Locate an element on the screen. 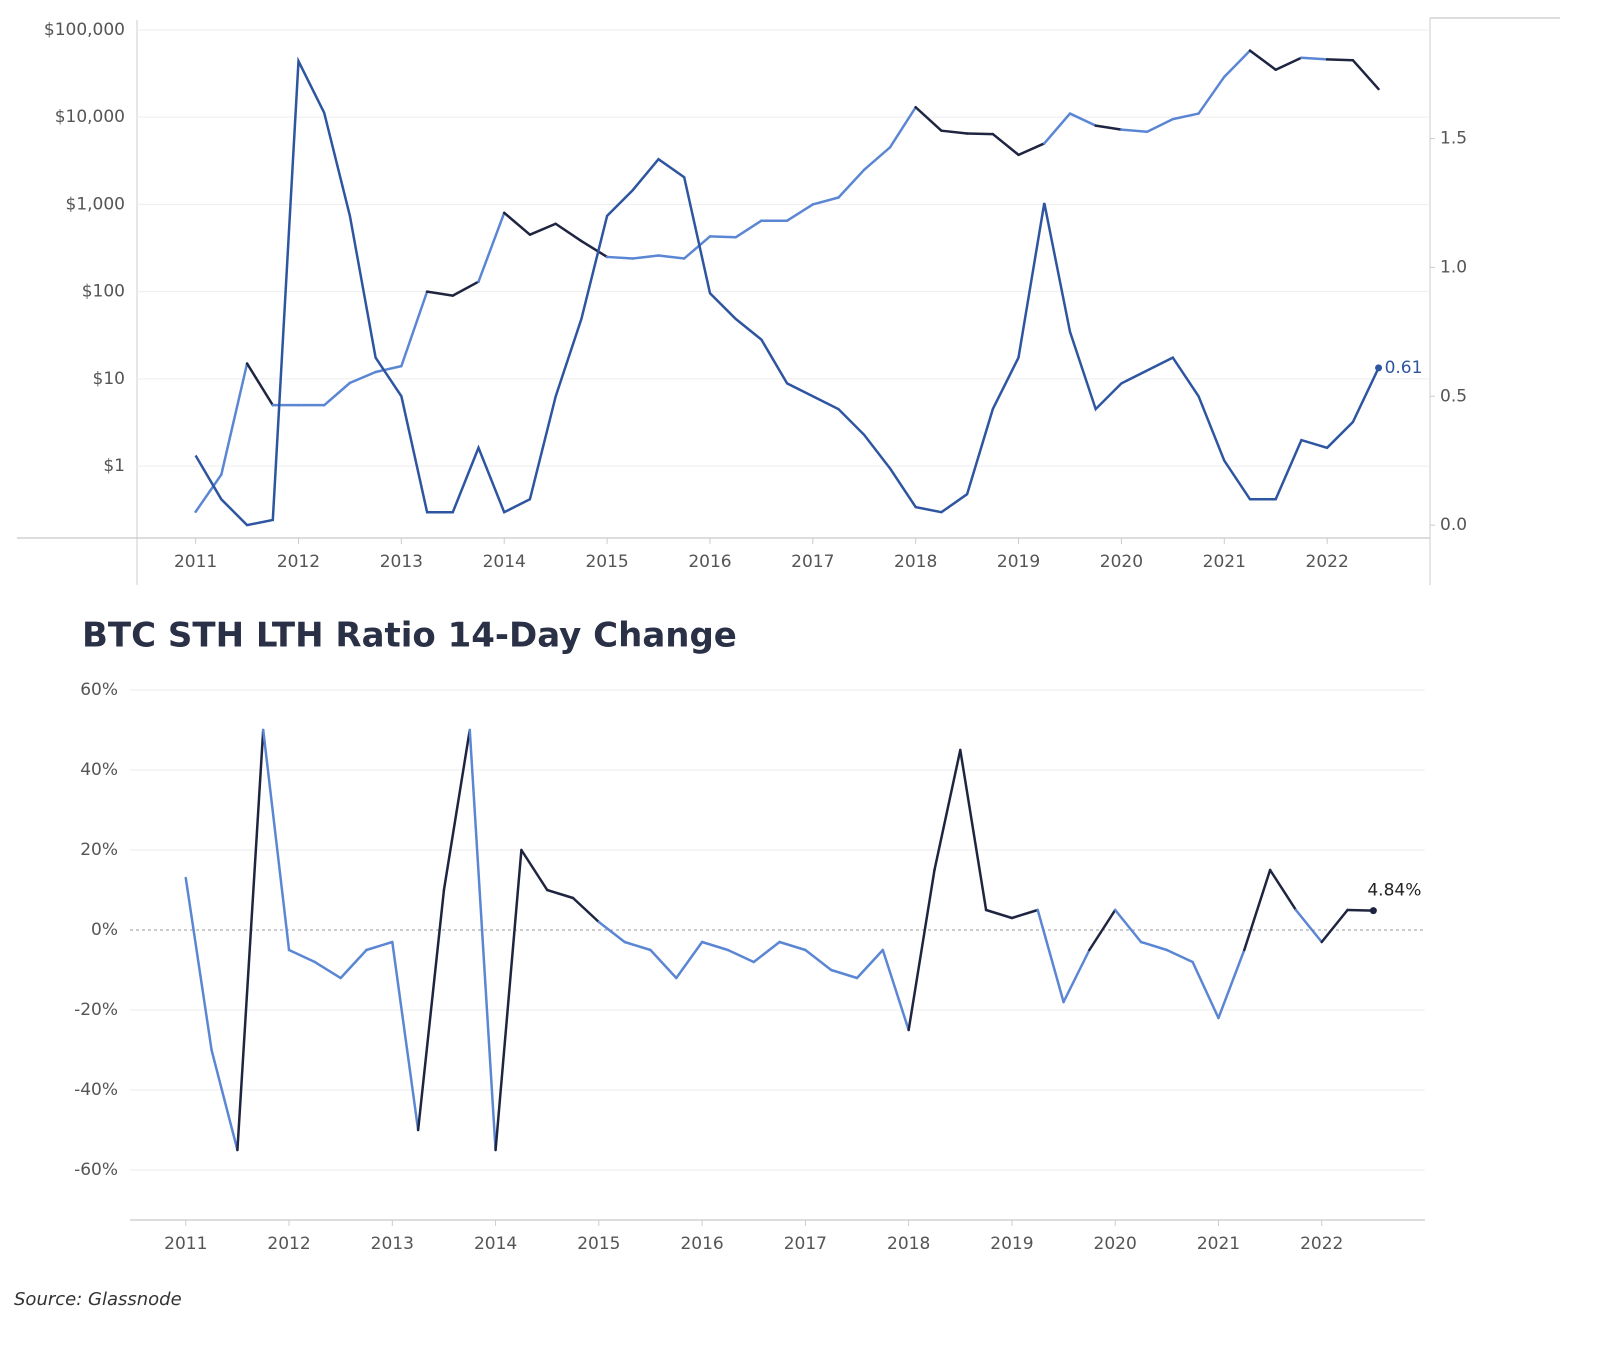  chart-title: BTC STH LTH Ratio 14-Day Change is located at coordinates (409, 636).